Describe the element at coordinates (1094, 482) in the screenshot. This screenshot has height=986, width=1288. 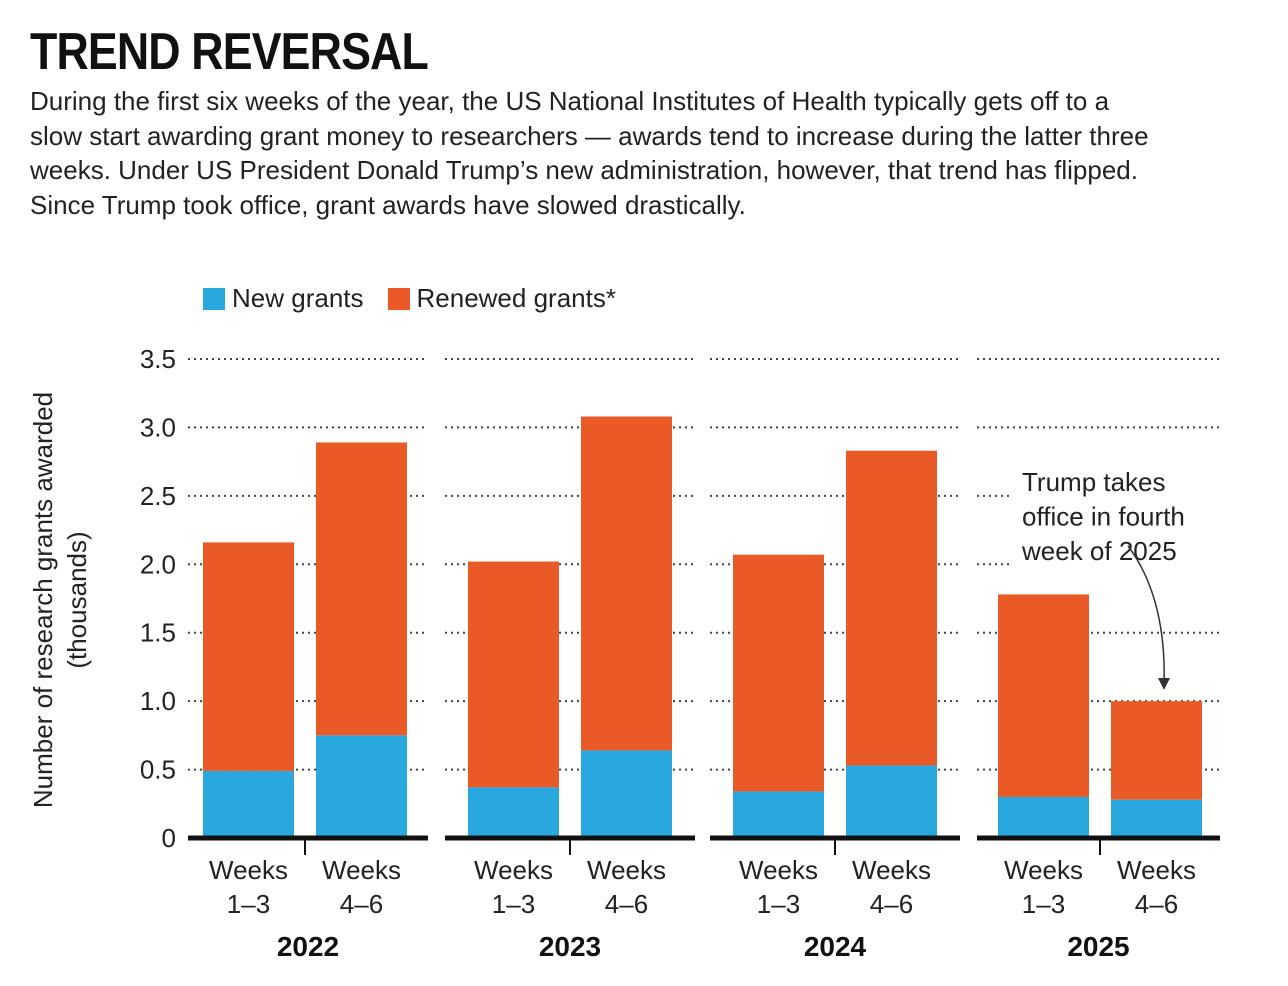
I see `annotation-text: Trump takes` at that location.